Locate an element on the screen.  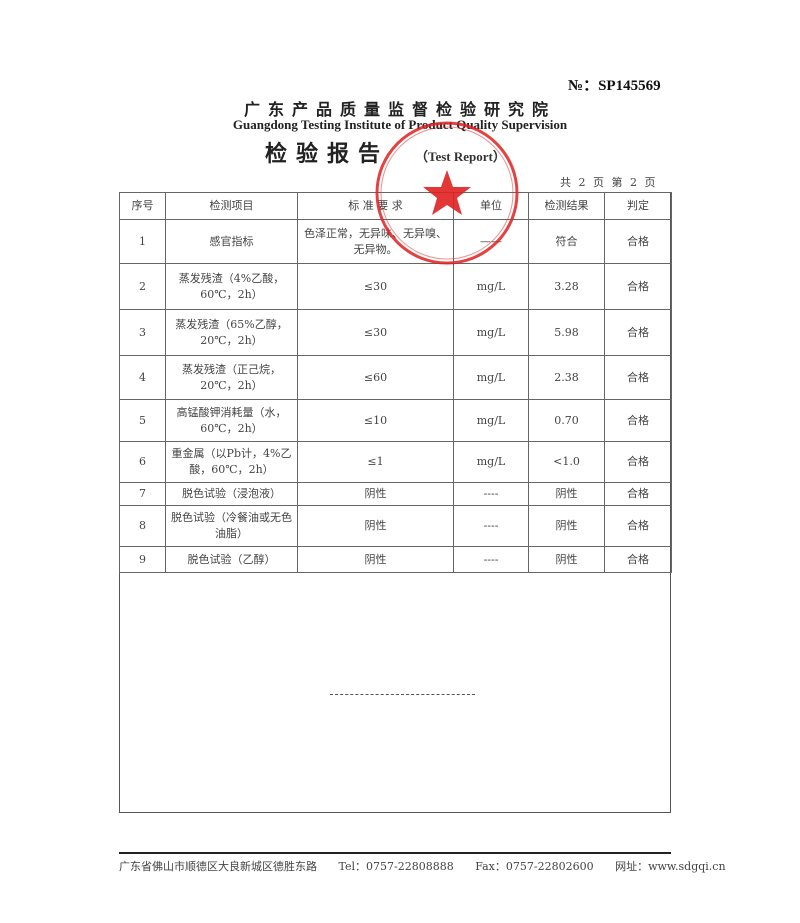
footer-fax: Fax：0757-22802600 is located at coordinates (534, 866).